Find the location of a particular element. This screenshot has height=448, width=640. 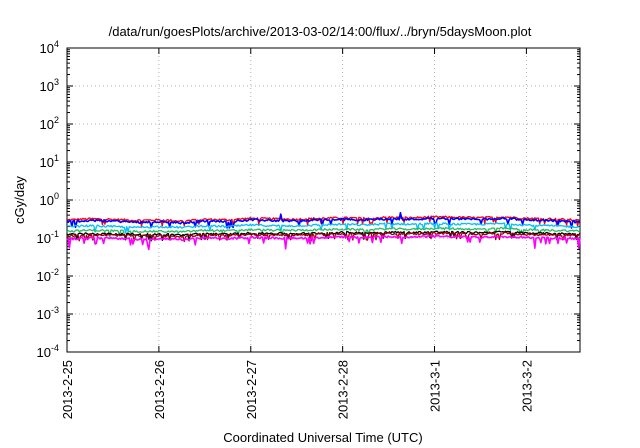

x-tick-label: 2013-2-27 is located at coordinates (251, 389).